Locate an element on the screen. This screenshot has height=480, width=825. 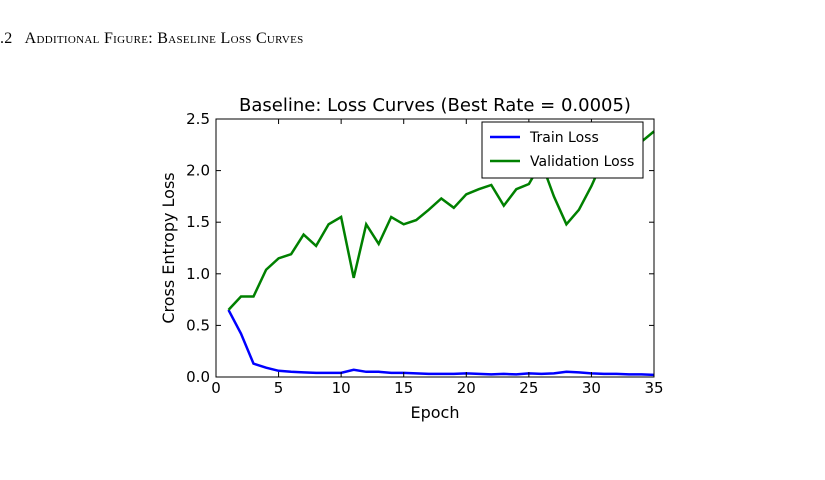
x-tick-label: 20 is located at coordinates (466, 388).